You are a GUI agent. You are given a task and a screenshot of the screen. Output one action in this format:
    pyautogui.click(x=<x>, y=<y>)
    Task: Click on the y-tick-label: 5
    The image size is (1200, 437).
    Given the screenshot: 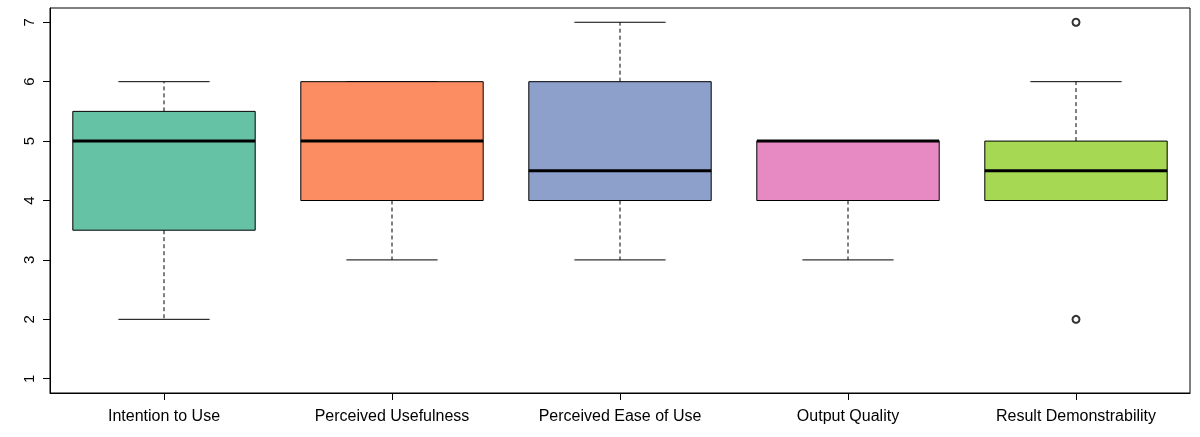 What is the action you would take?
    pyautogui.click(x=28, y=141)
    